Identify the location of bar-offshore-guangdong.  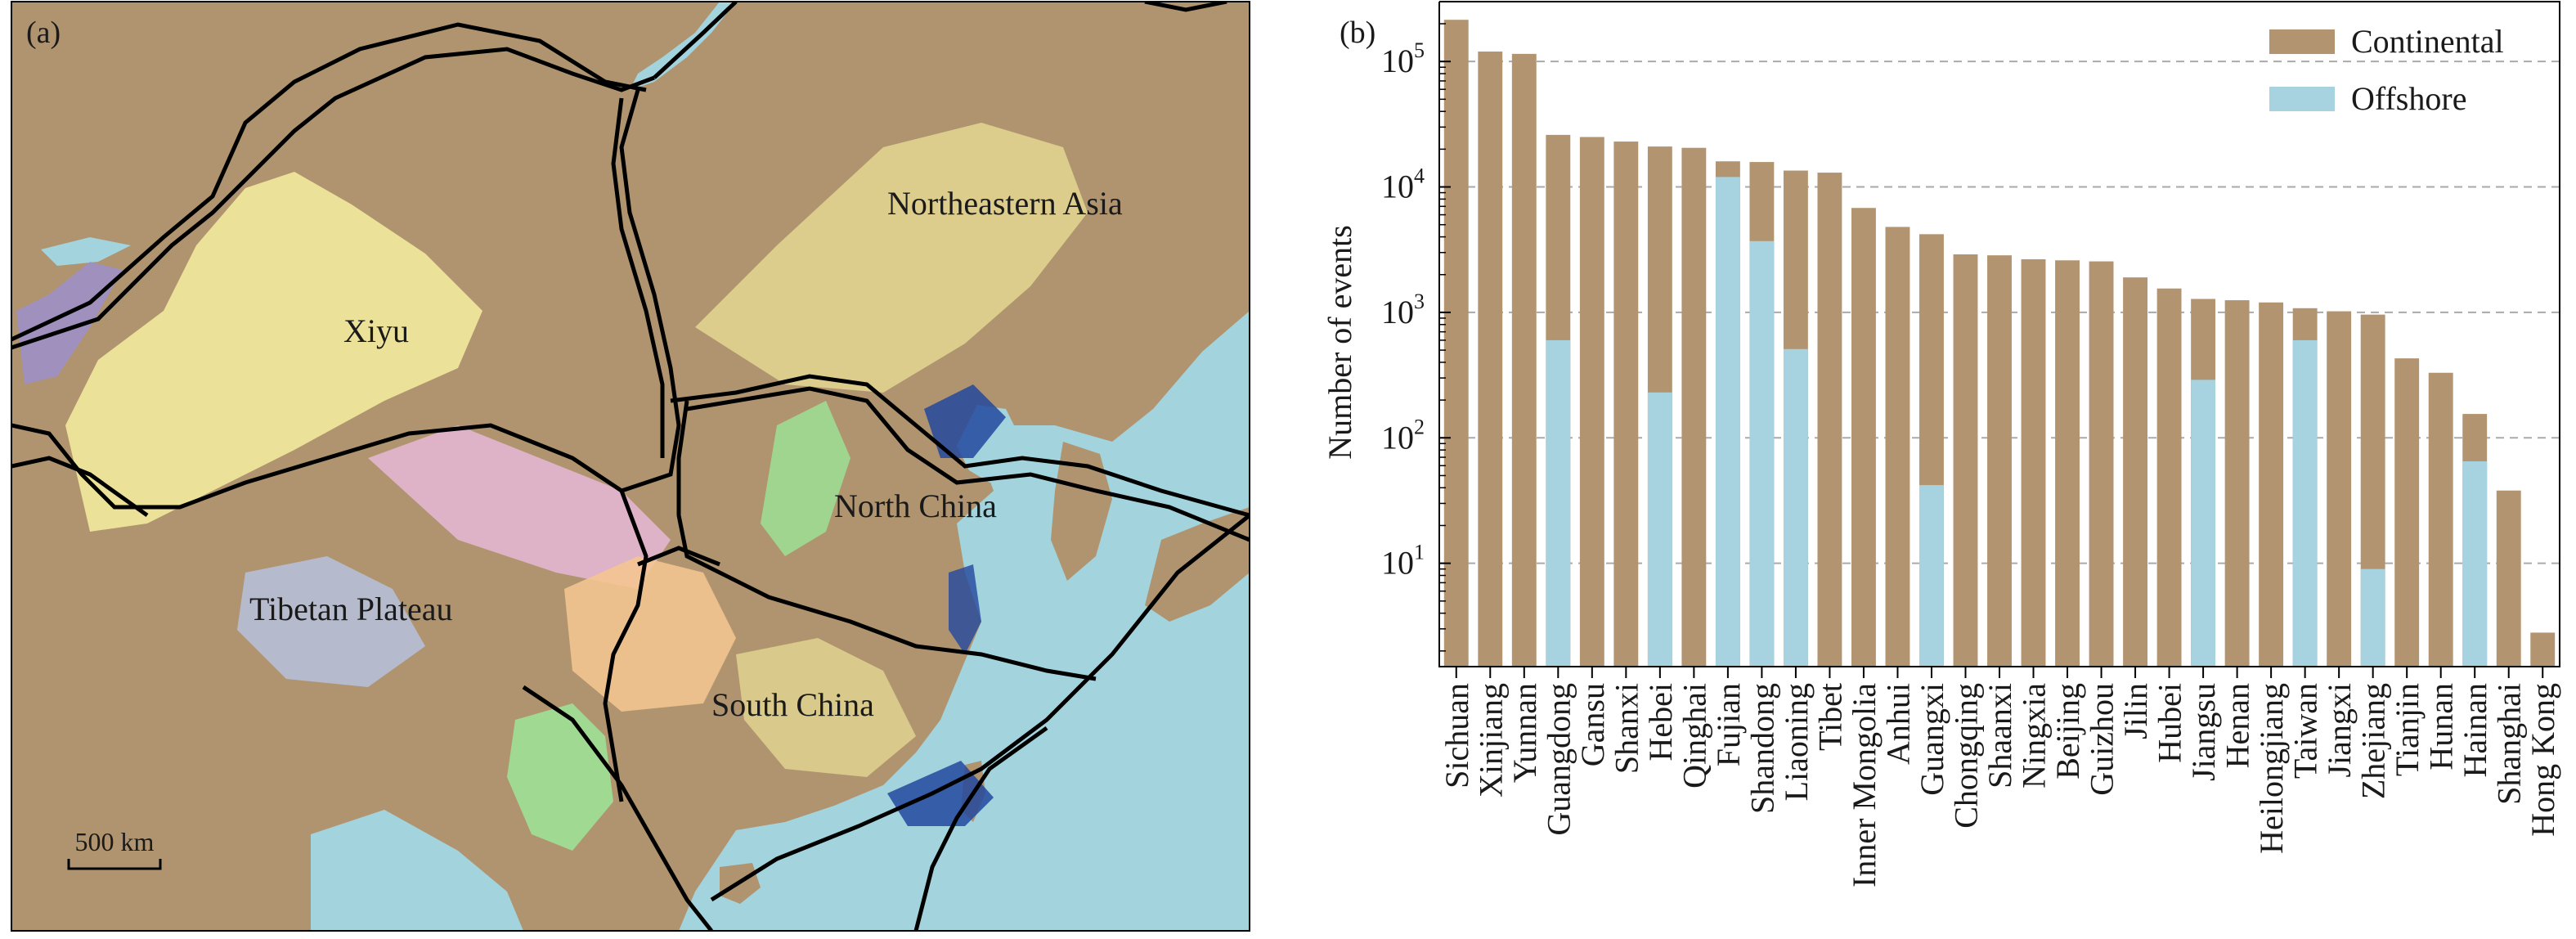
(1558, 503).